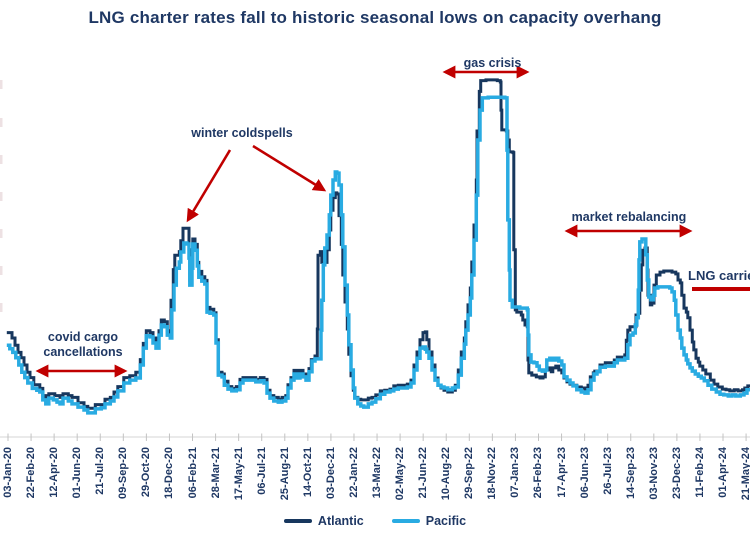 The height and width of the screenshot is (536, 750). What do you see at coordinates (209, 186) in the screenshot?
I see `winter-coldspell-arrow-left` at bounding box center [209, 186].